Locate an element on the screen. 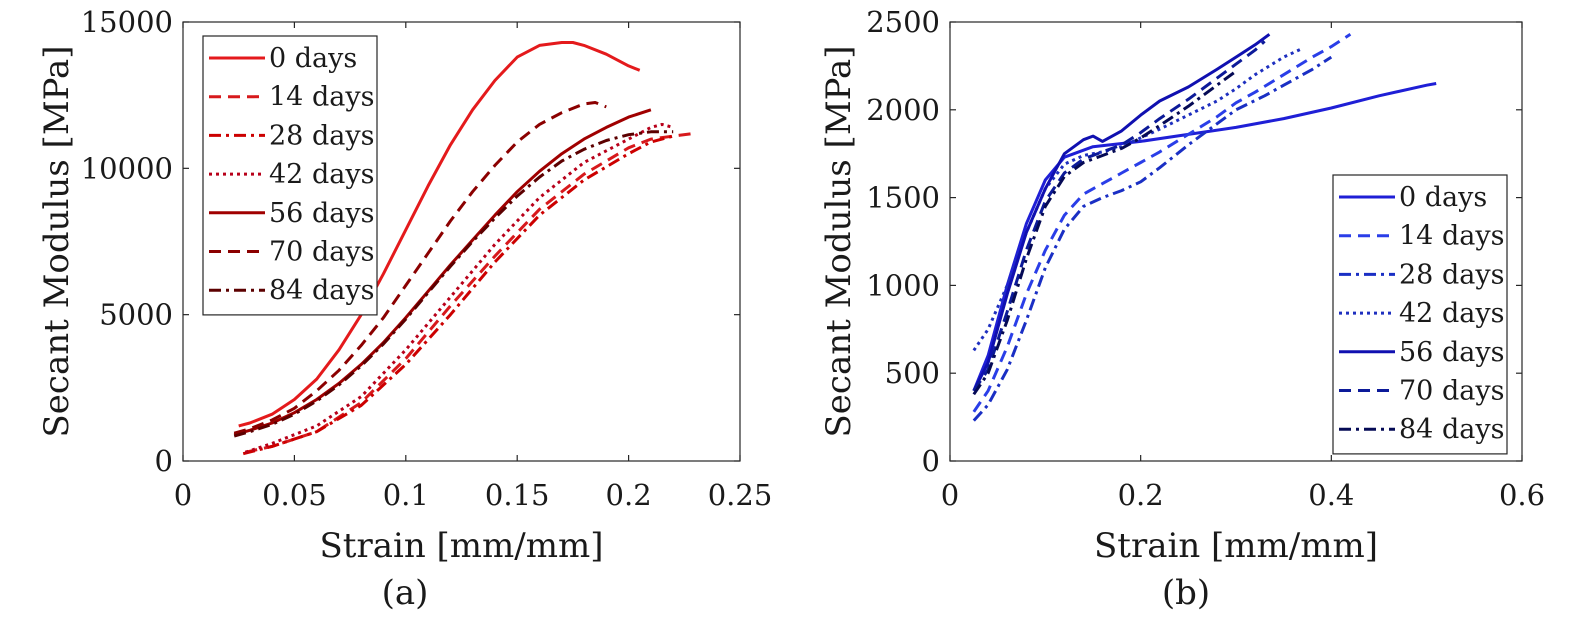  series-line-42-days is located at coordinates (459, 288).